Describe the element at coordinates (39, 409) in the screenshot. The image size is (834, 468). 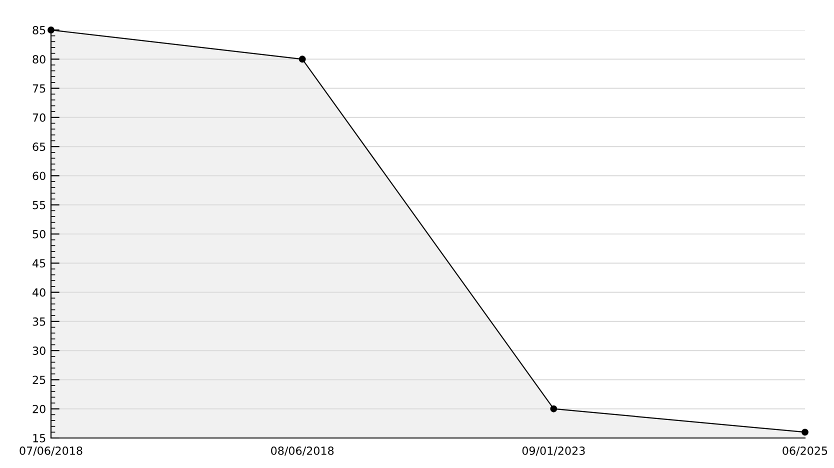
I see `y-tick-label: 20` at that location.